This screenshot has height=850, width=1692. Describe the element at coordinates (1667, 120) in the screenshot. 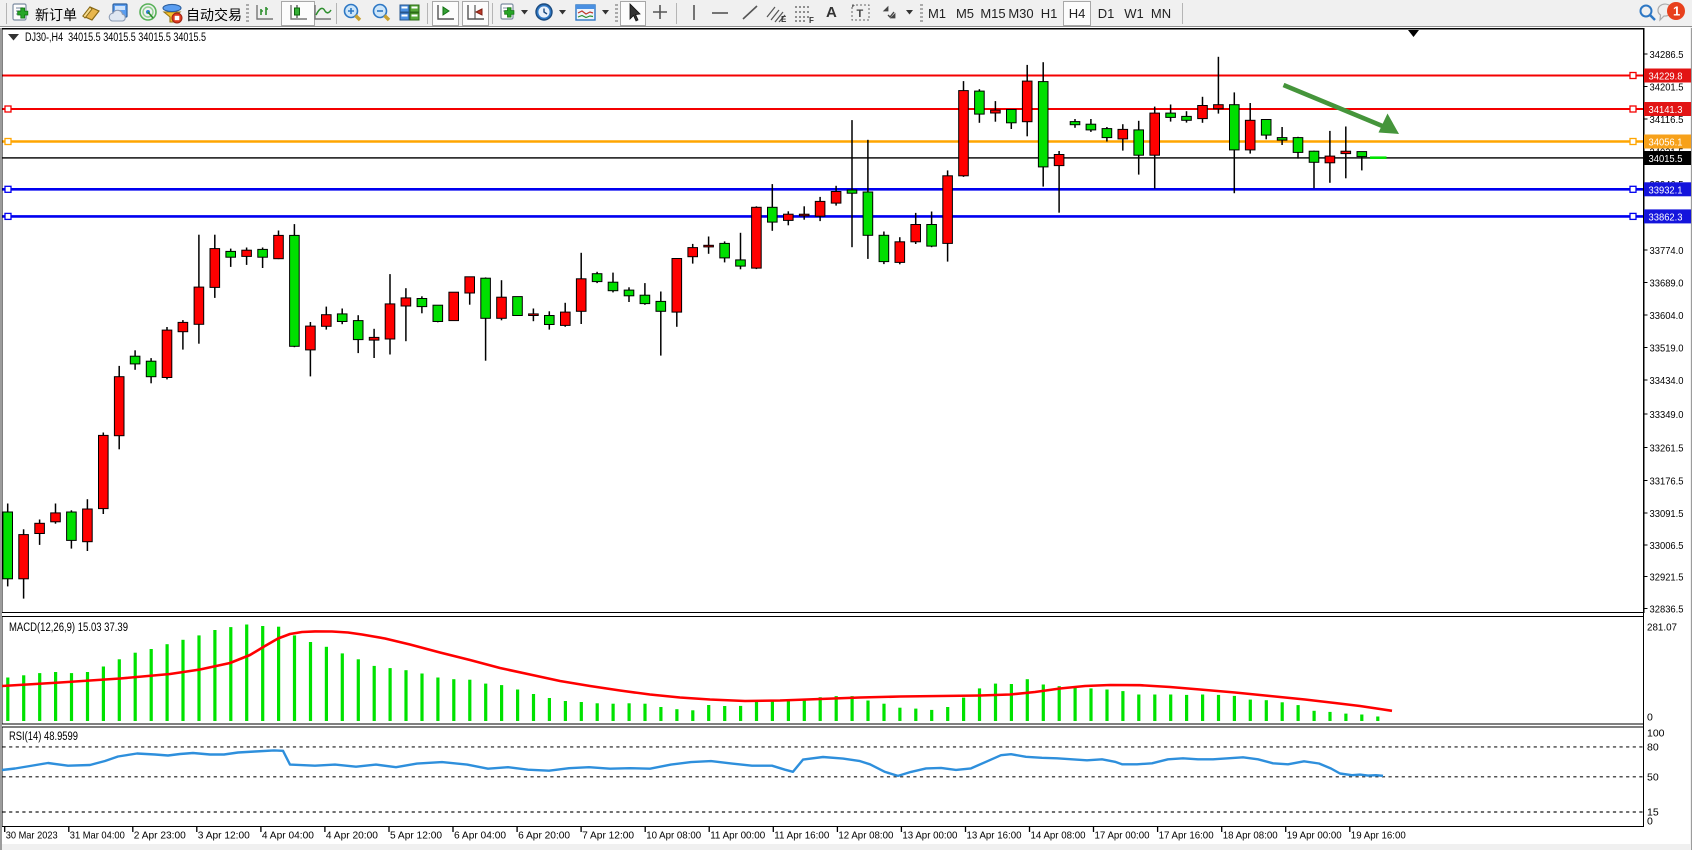

I see `svg-text: 34116.5` at that location.